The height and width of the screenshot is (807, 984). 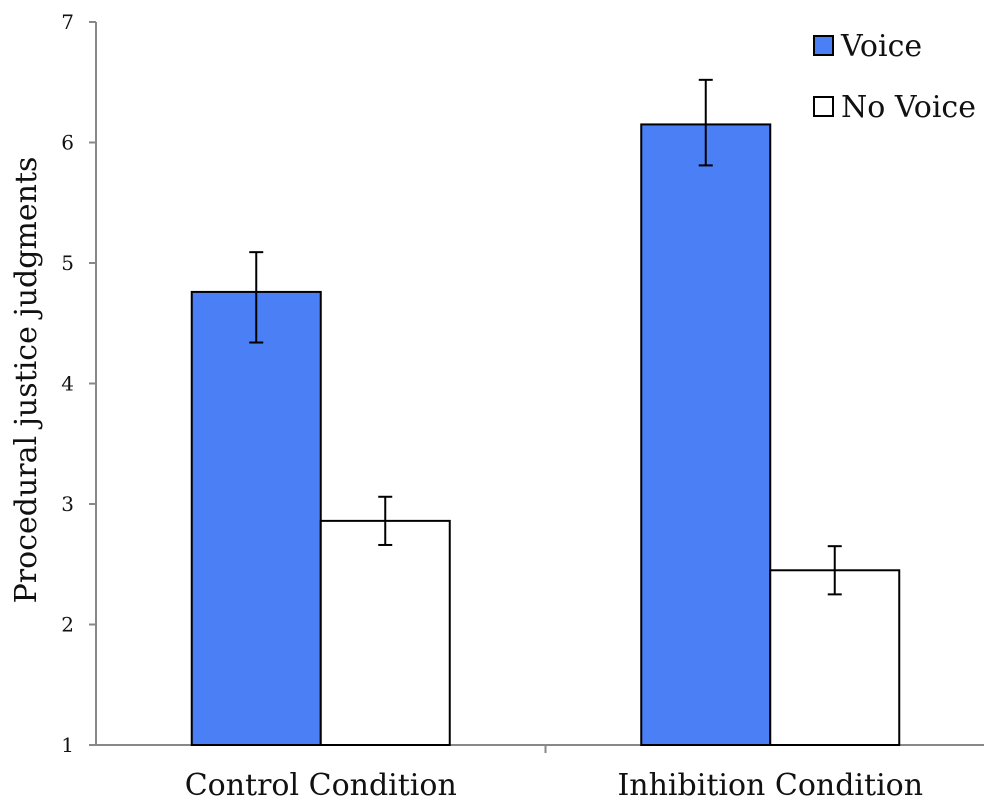 I want to click on category-labels: Control Condition Inhibition Condition, so click(x=554, y=774).